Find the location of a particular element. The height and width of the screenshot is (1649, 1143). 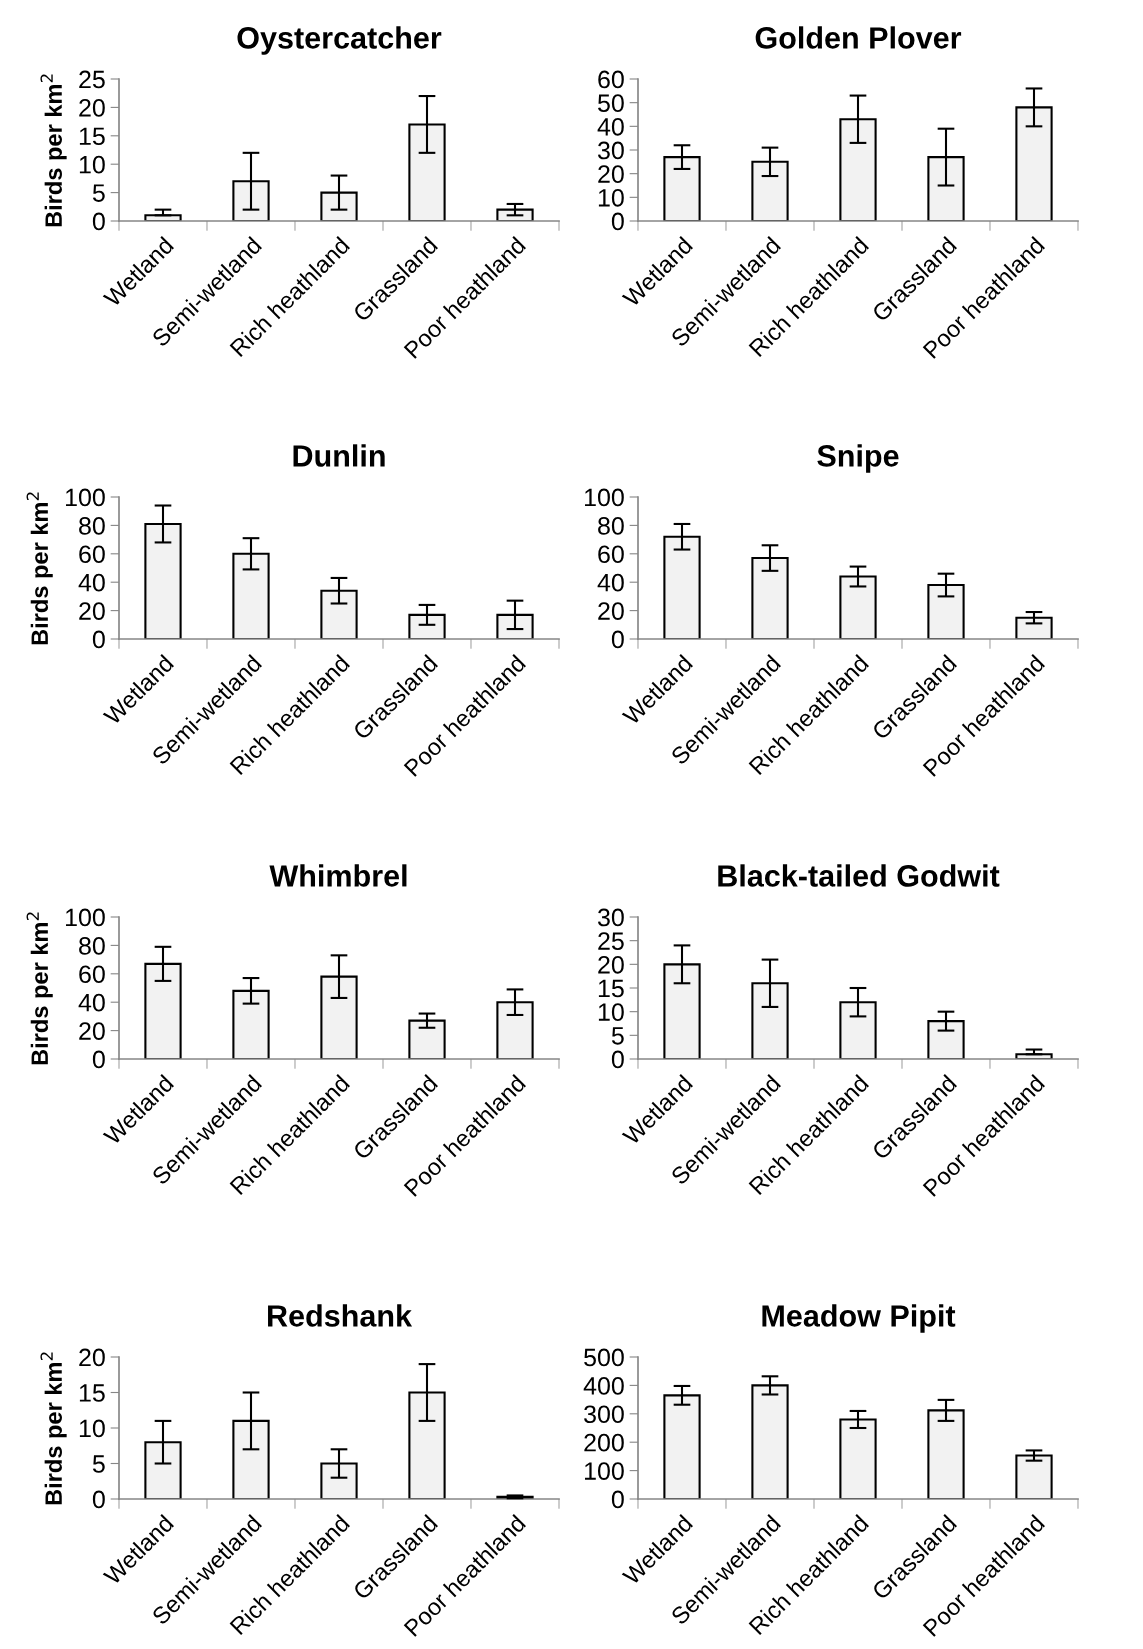

chart-title: Dunlin is located at coordinates (339, 455).